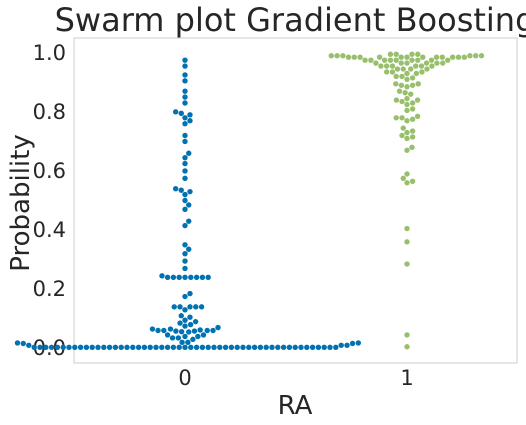 This screenshot has width=526, height=425. Describe the element at coordinates (184, 378) in the screenshot. I see `x-tick-label: 0` at that location.